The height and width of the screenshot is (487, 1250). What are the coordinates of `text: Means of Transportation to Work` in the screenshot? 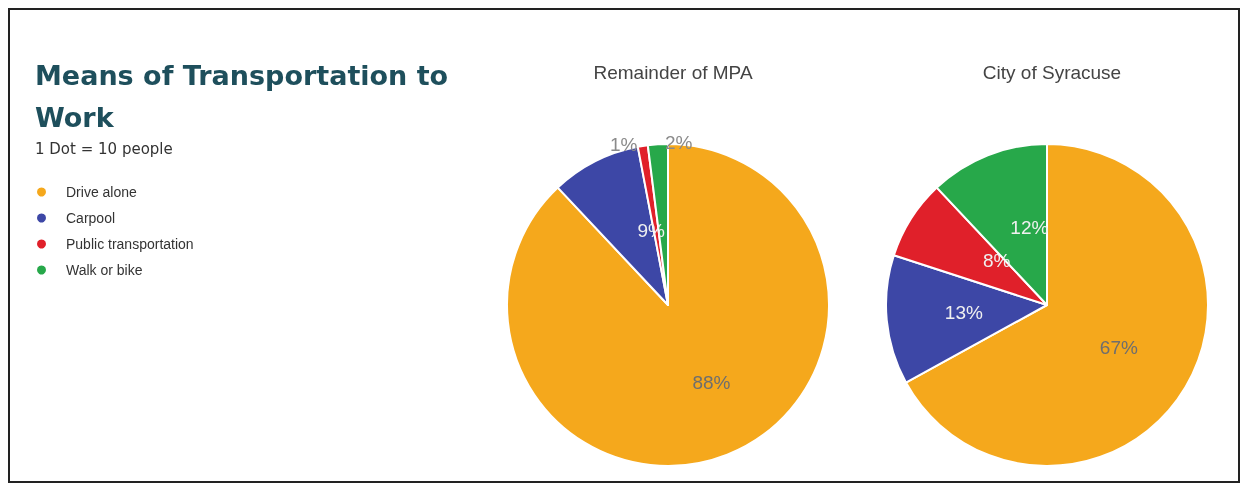 It's located at (242, 97).